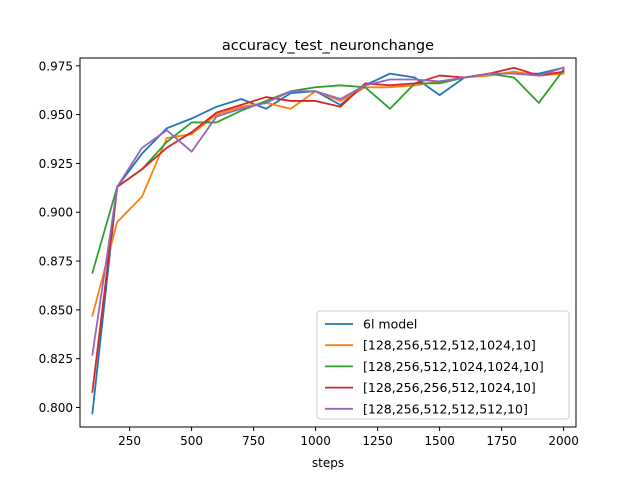 This screenshot has height=480, width=640. I want to click on y-tick-label: 0.850, so click(56, 310).